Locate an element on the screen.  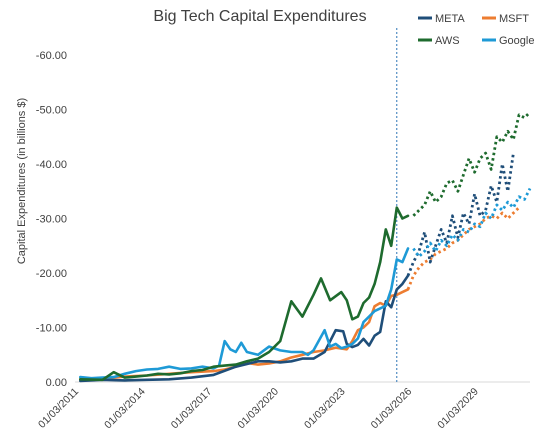
series-line-meta is located at coordinates (244, 328).